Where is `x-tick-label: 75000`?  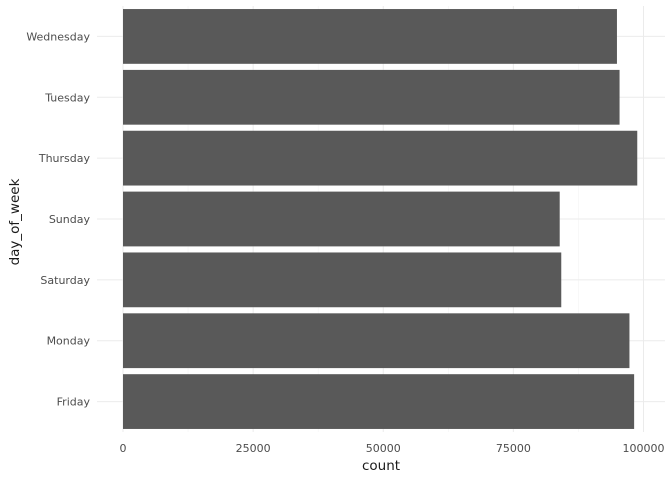 x-tick-label: 75000 is located at coordinates (513, 448).